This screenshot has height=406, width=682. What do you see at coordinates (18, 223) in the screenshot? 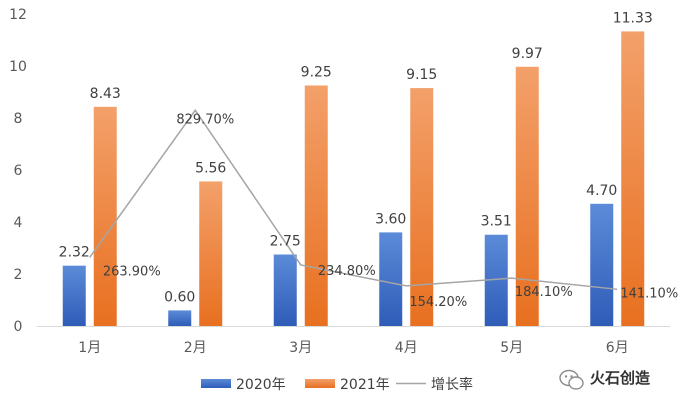
I see `y-tick-label: 4` at bounding box center [18, 223].